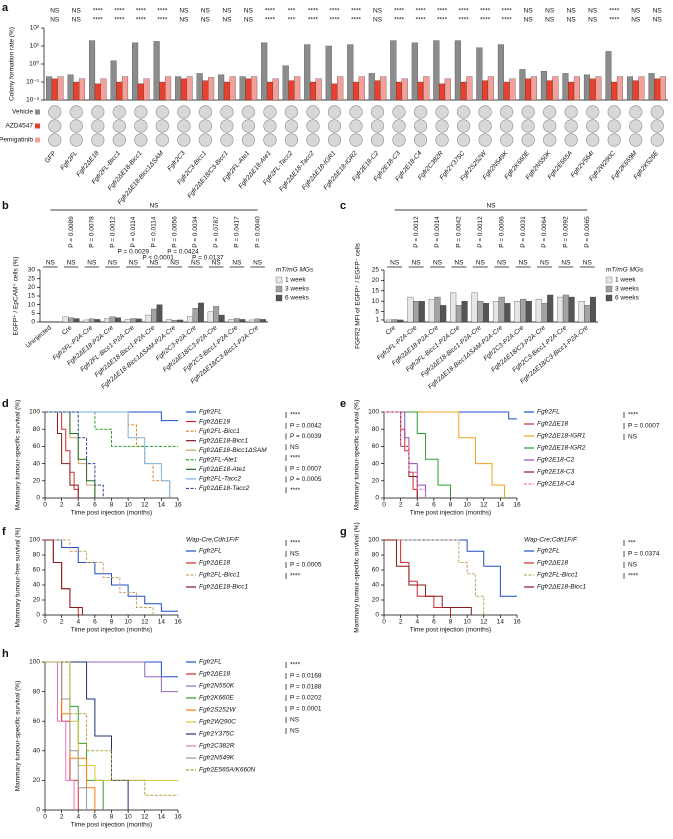  I want to click on legend-label: Fgfr2C382R, so click(217, 746).